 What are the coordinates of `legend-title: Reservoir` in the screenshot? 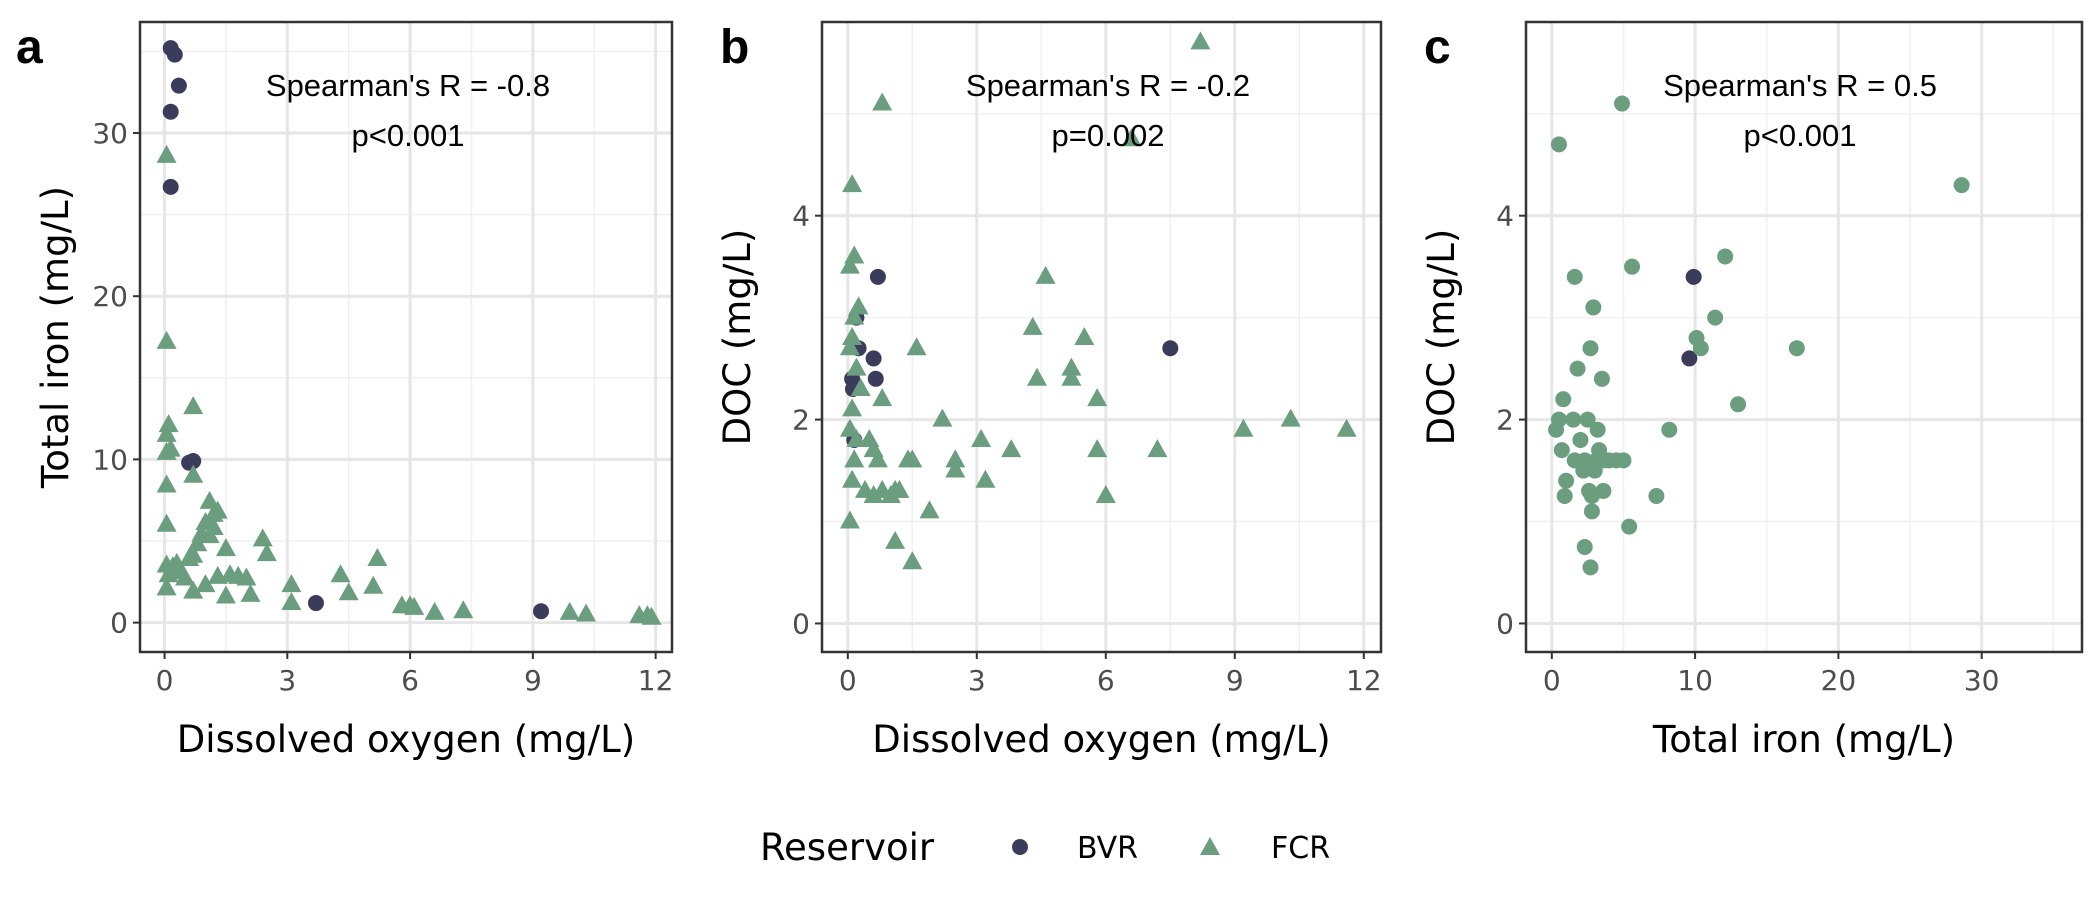 It's located at (847, 847).